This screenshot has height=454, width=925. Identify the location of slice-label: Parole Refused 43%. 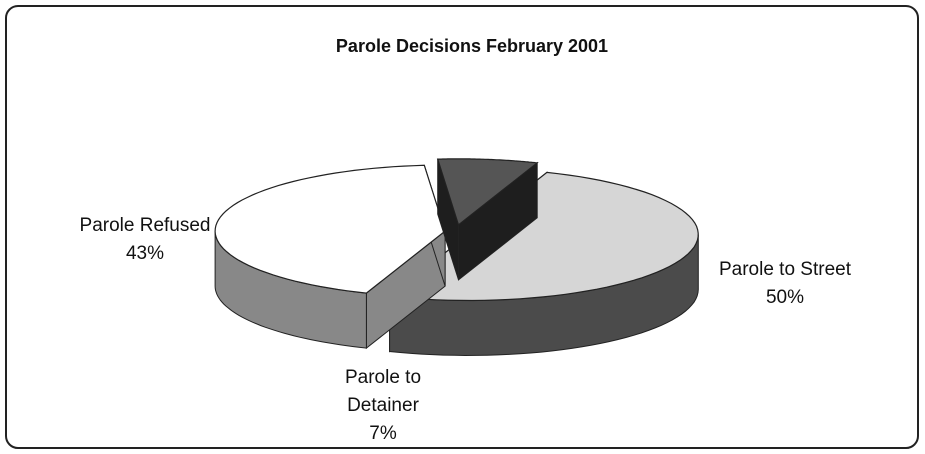
(145, 240).